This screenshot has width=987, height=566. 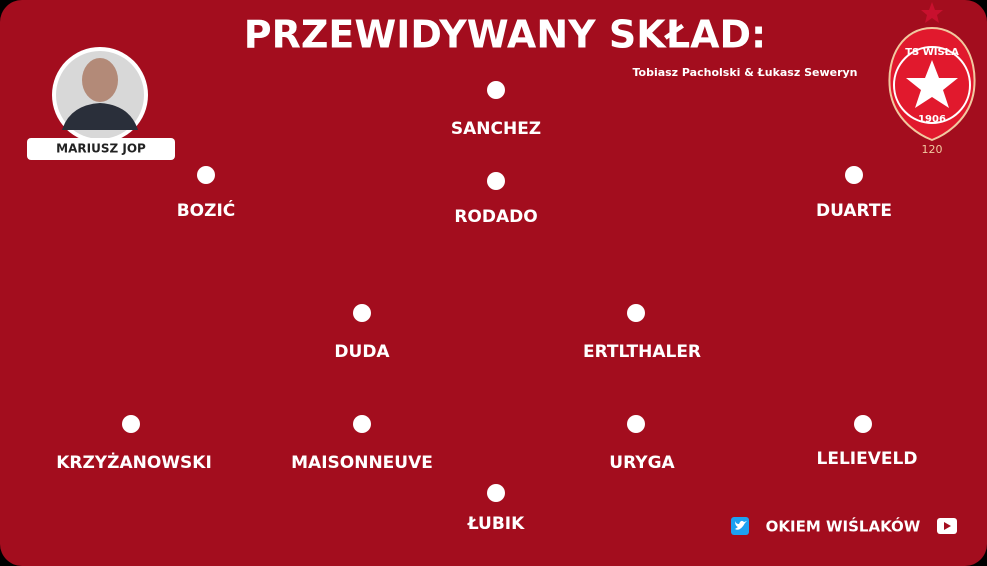 I want to click on coach: MARIUSZ JOP, so click(x=101, y=103).